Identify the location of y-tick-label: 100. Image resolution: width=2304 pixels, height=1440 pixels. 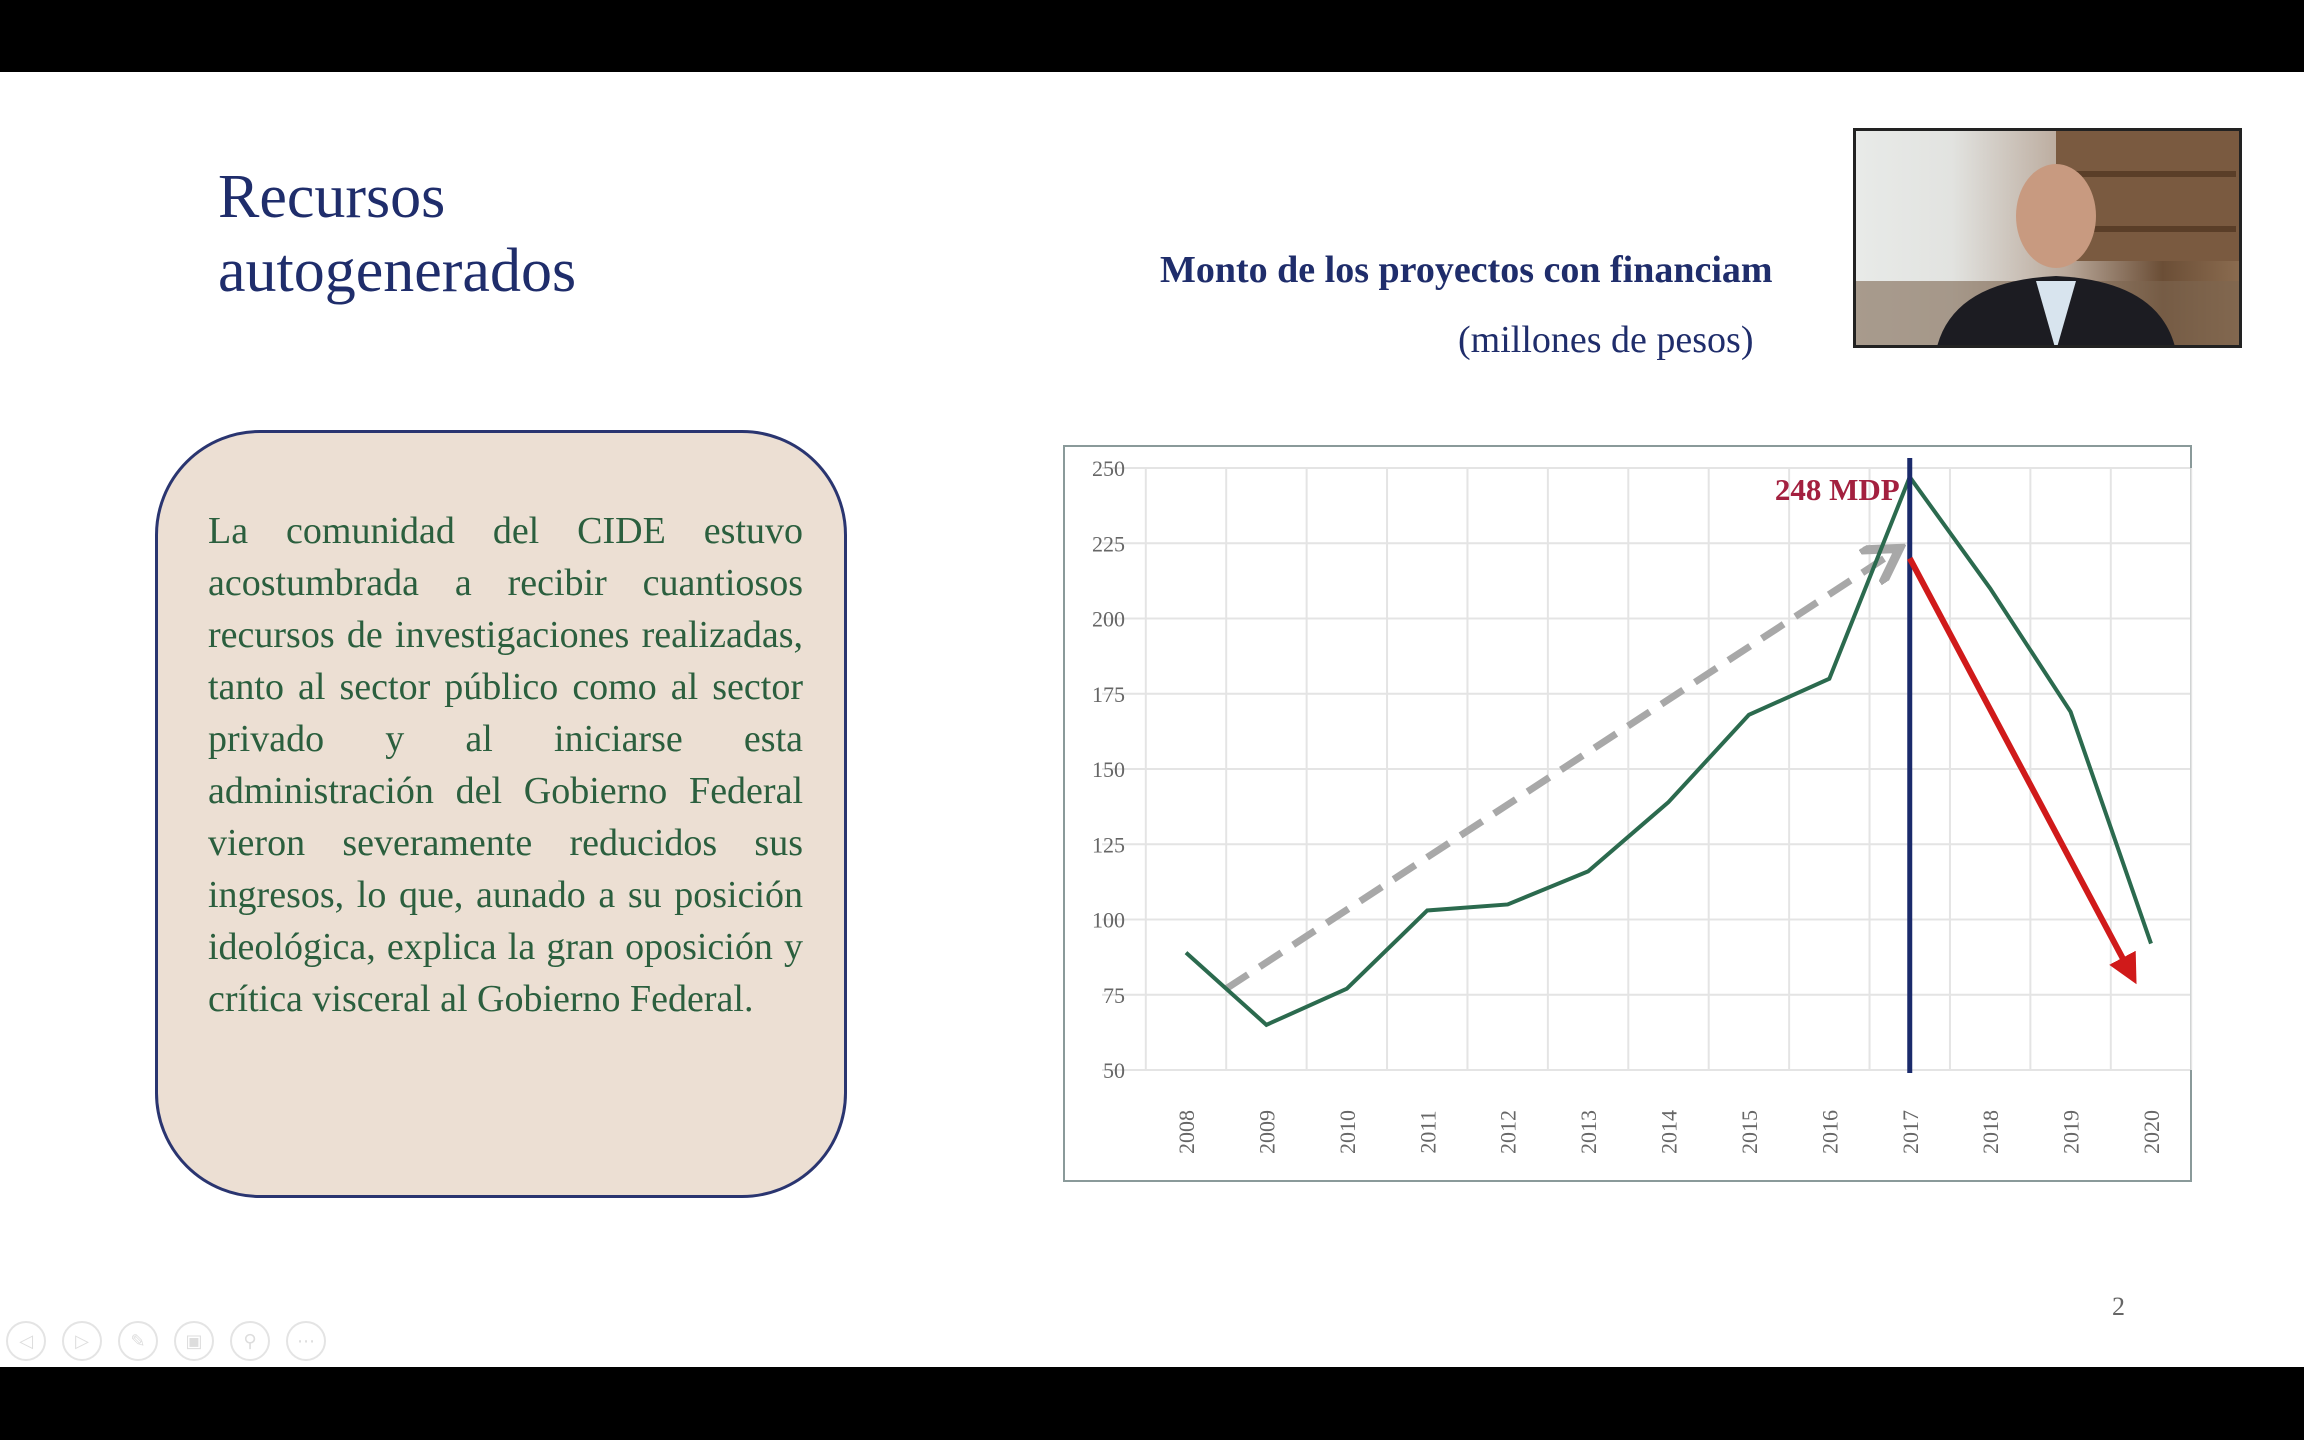
(1108, 920).